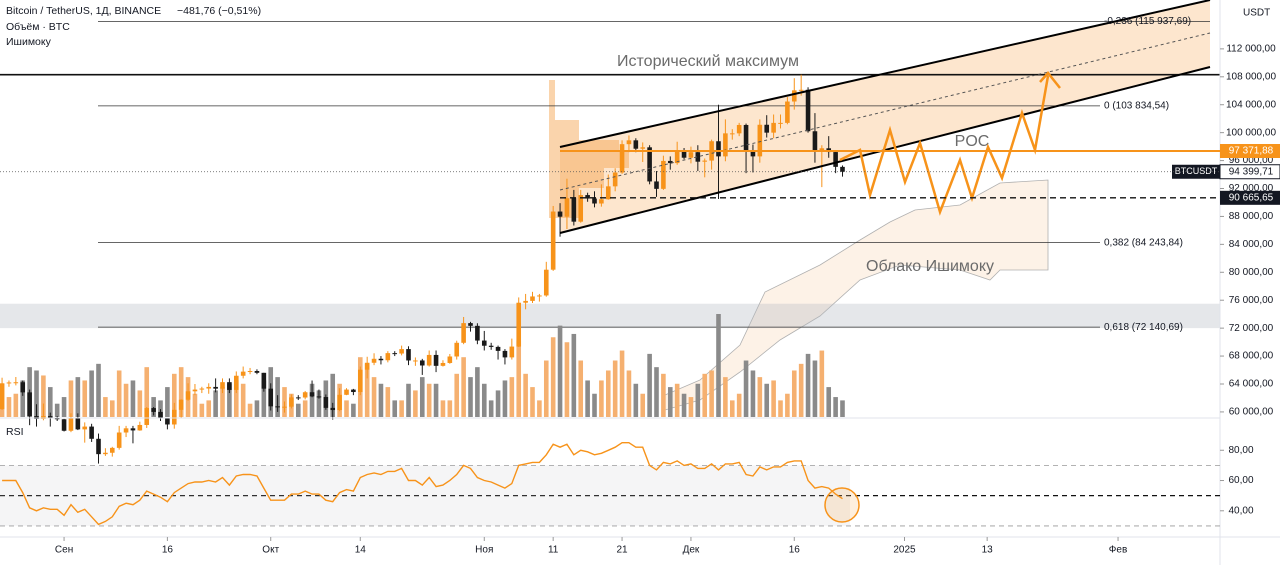  I want to click on y-tick-label: 68 000,00, so click(1251, 356).